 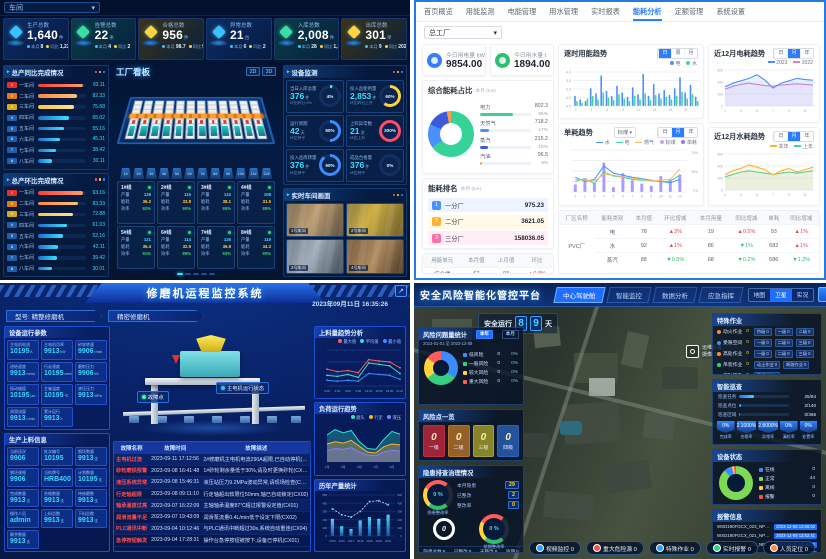 I want to click on tab-7: 系统设置, so click(x=731, y=11).